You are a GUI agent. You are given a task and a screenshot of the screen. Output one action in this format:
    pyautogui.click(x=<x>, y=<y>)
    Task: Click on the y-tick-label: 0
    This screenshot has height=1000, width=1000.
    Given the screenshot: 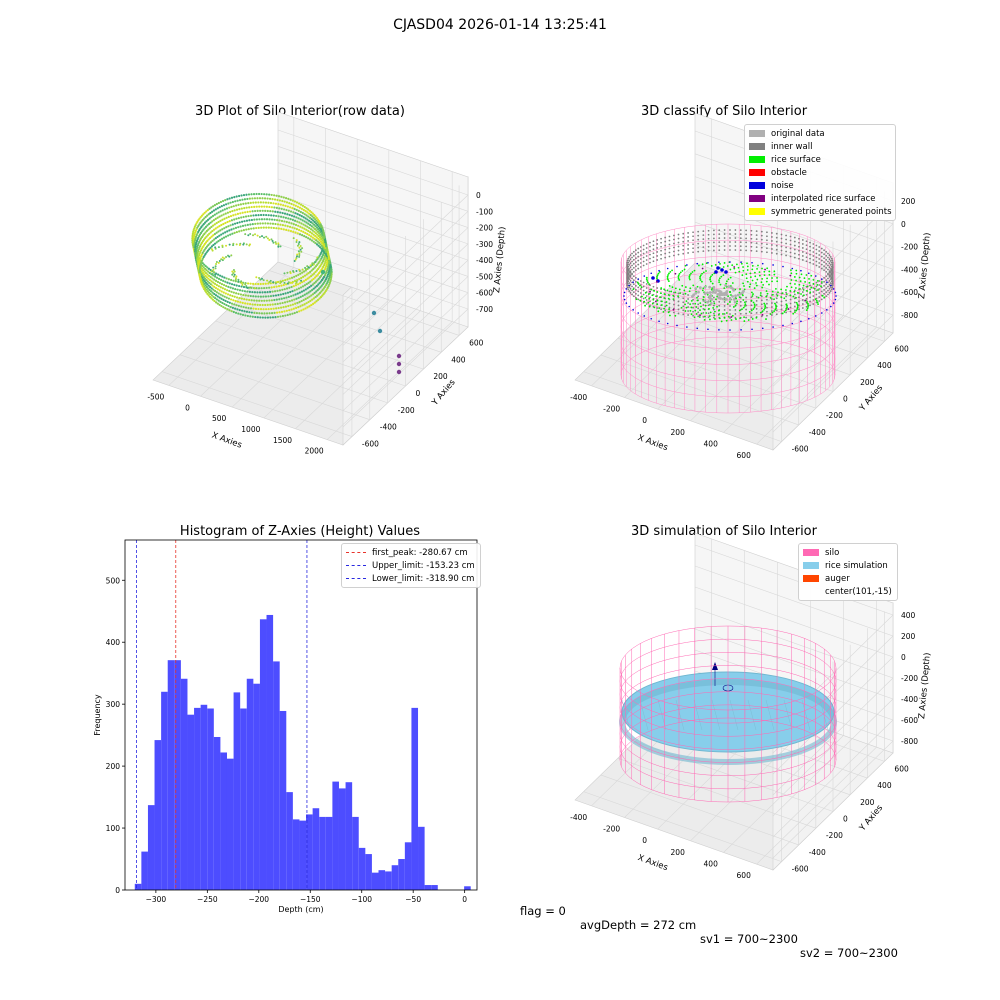 What is the action you would take?
    pyautogui.click(x=845, y=819)
    